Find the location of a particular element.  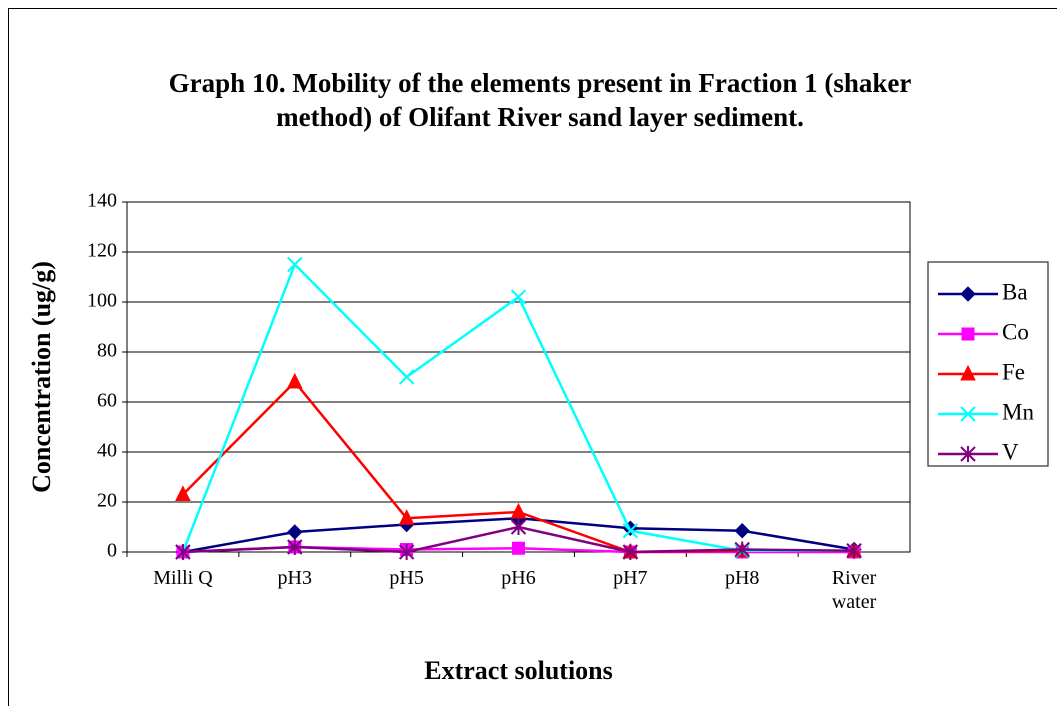

y-tick-label: 0 is located at coordinates (112, 551).